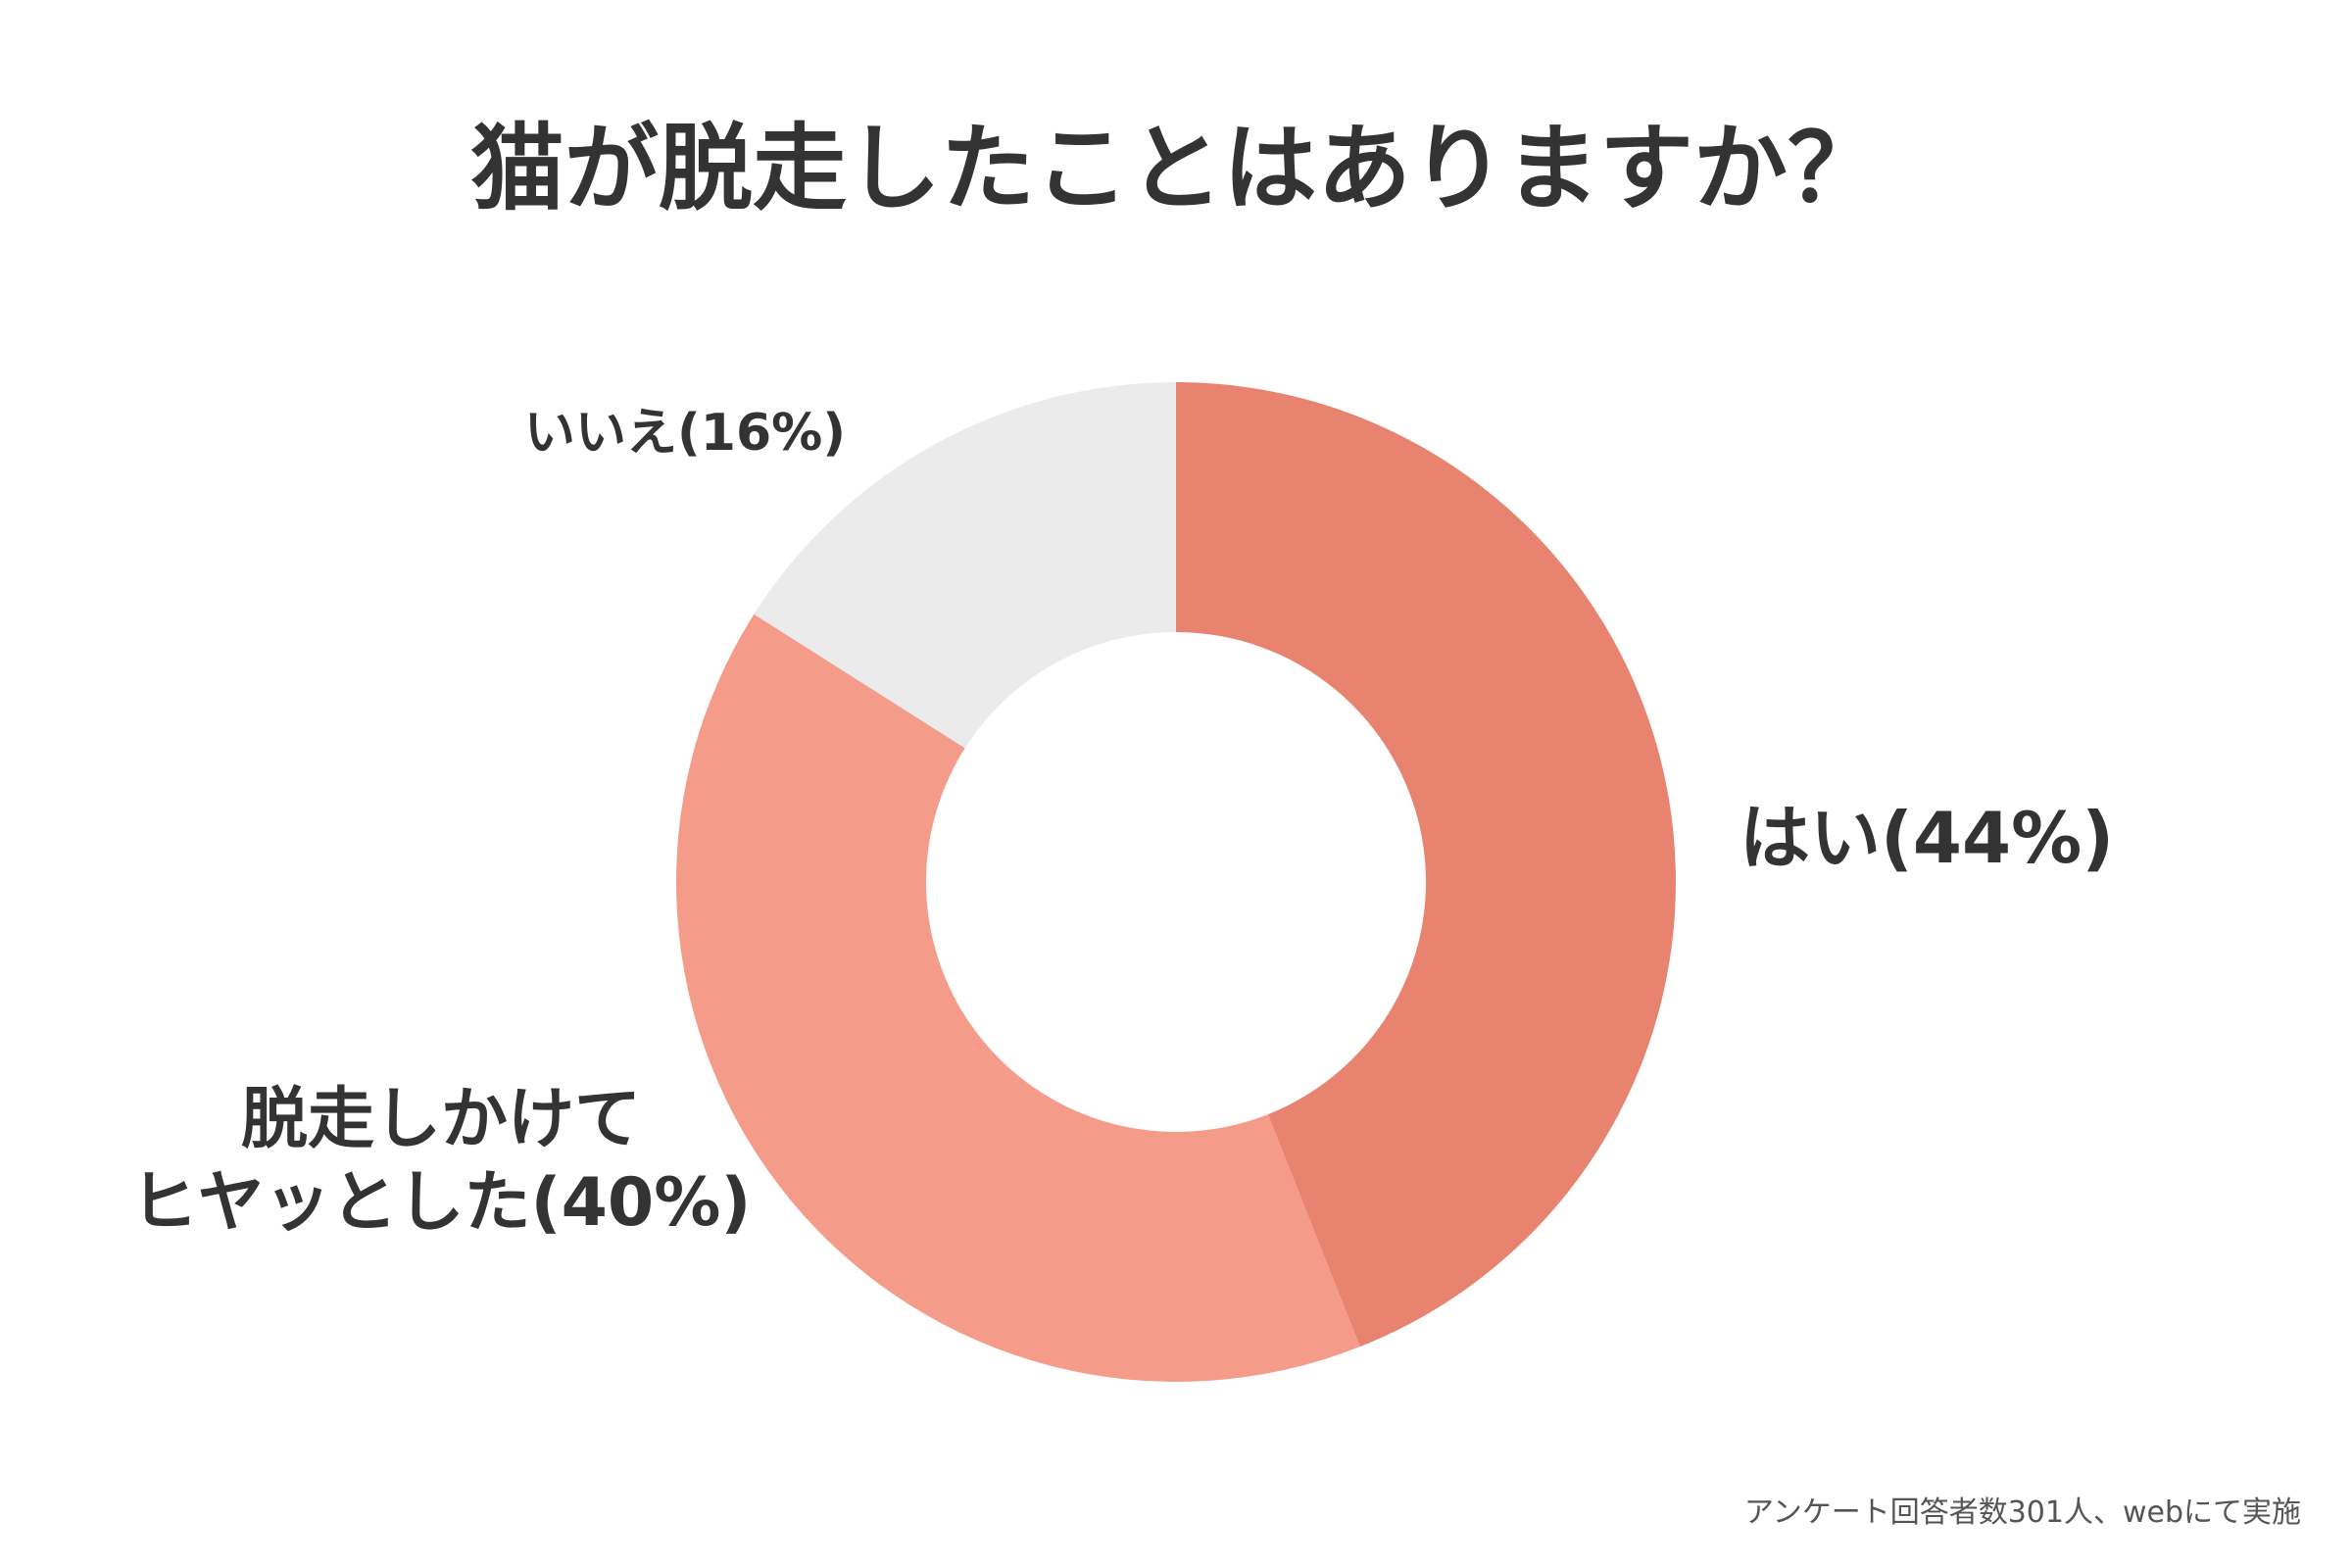 The width and height of the screenshot is (2352, 1568). What do you see at coordinates (2022, 1512) in the screenshot?
I see `source-note: アンケート回答者数301人、webにて実施` at bounding box center [2022, 1512].